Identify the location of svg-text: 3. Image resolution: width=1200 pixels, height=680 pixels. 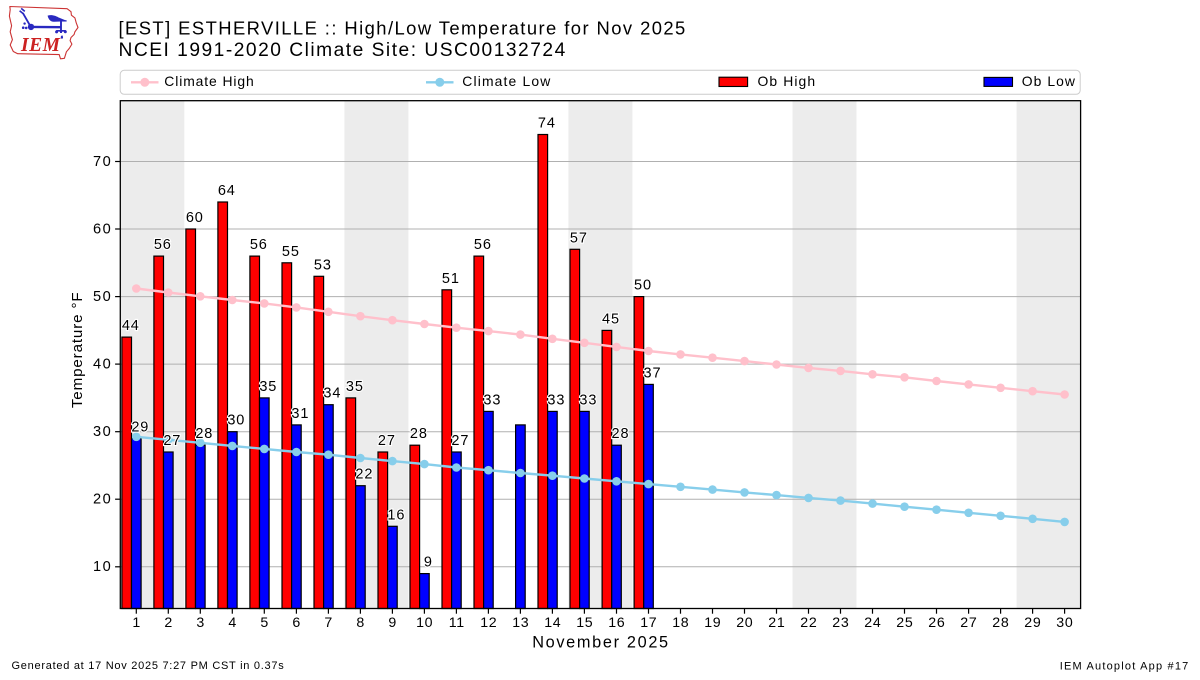
(200, 623).